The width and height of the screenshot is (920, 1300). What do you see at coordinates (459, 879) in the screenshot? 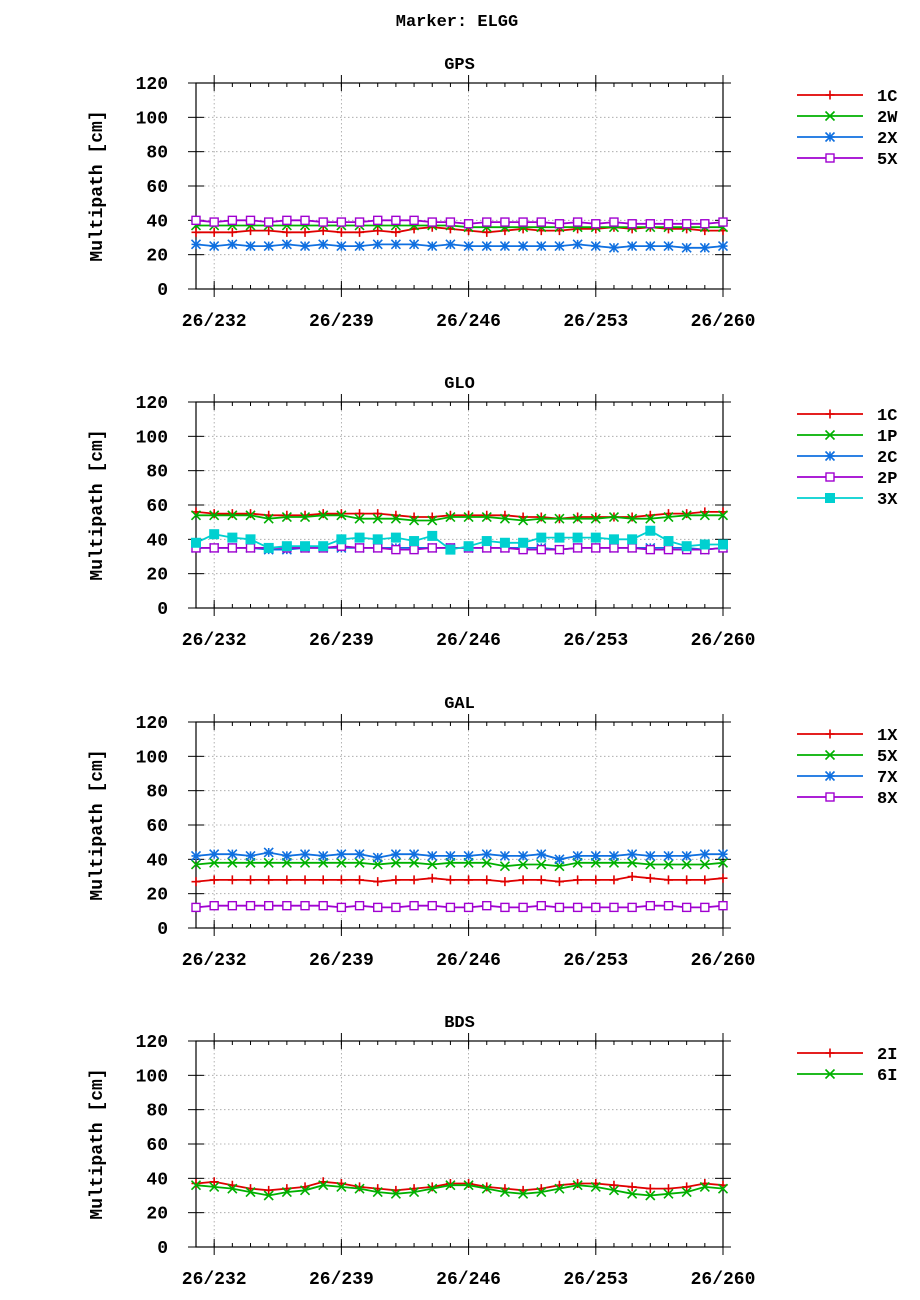
I see `series-1x` at bounding box center [459, 879].